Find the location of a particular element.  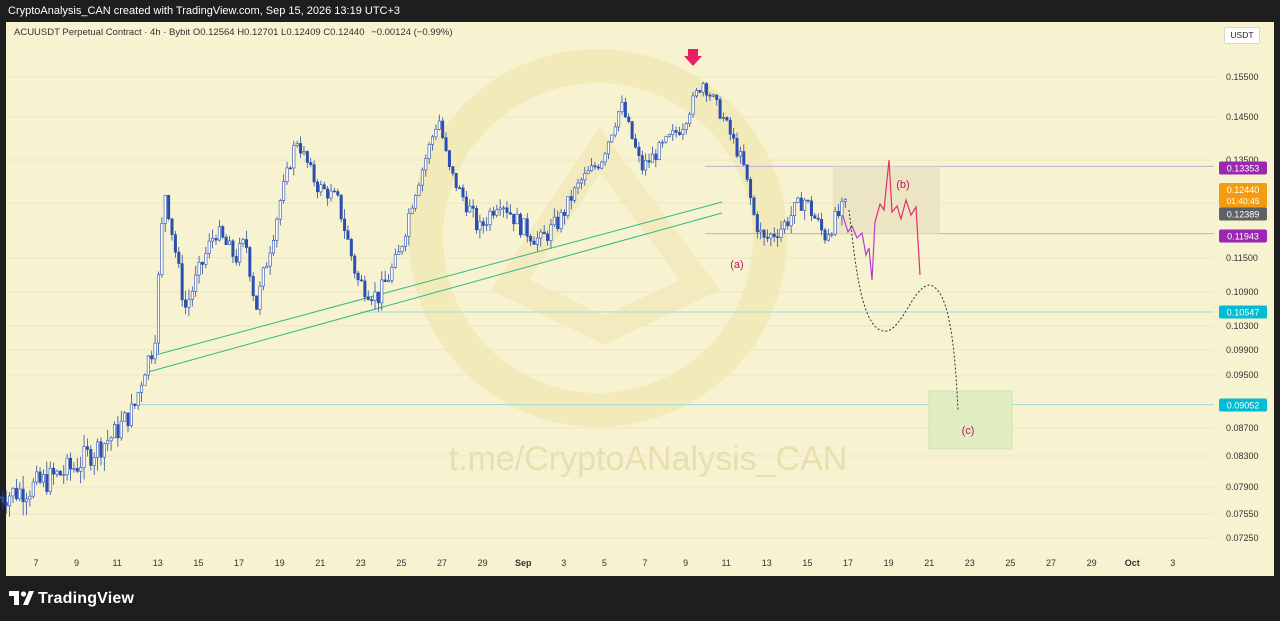

price-badge is located at coordinates (1243, 236).